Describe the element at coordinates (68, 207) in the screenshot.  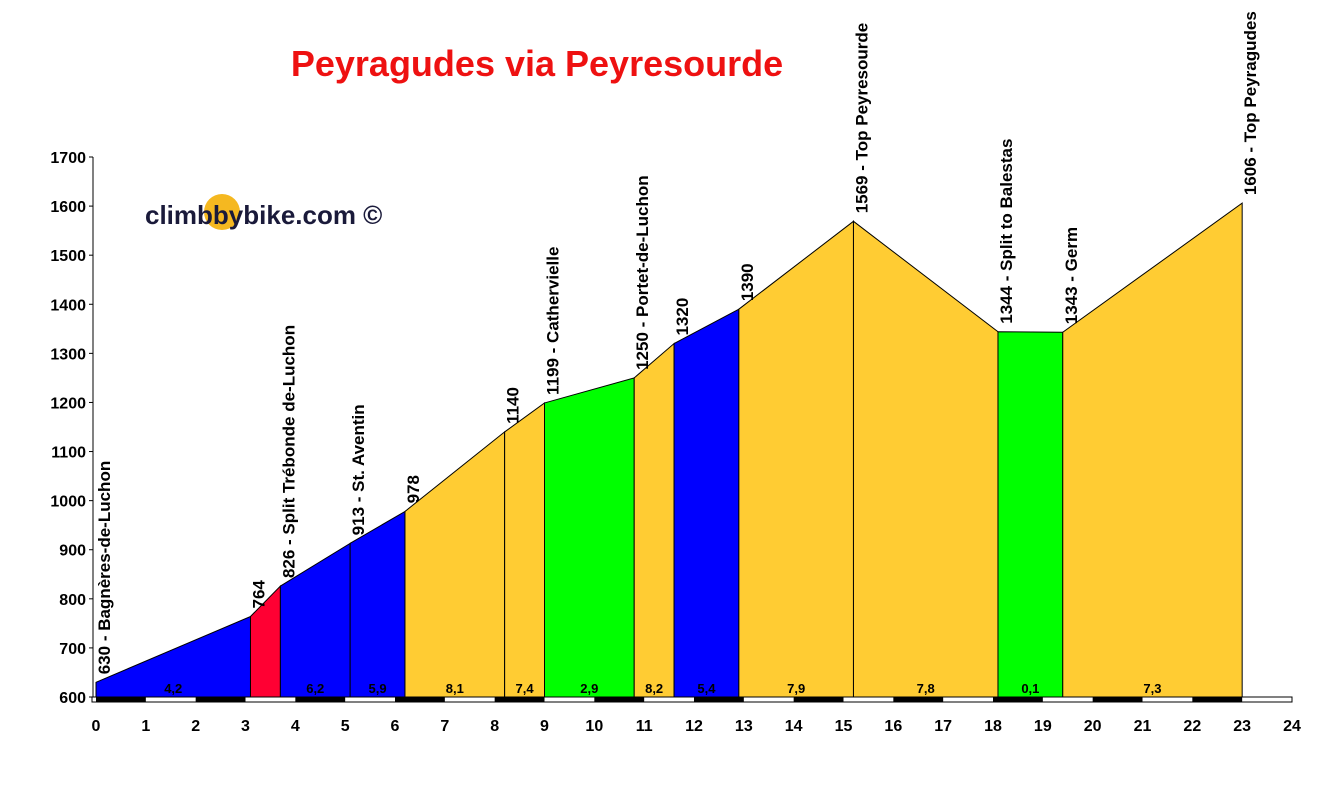
I see `y-tick-label: 1600` at that location.